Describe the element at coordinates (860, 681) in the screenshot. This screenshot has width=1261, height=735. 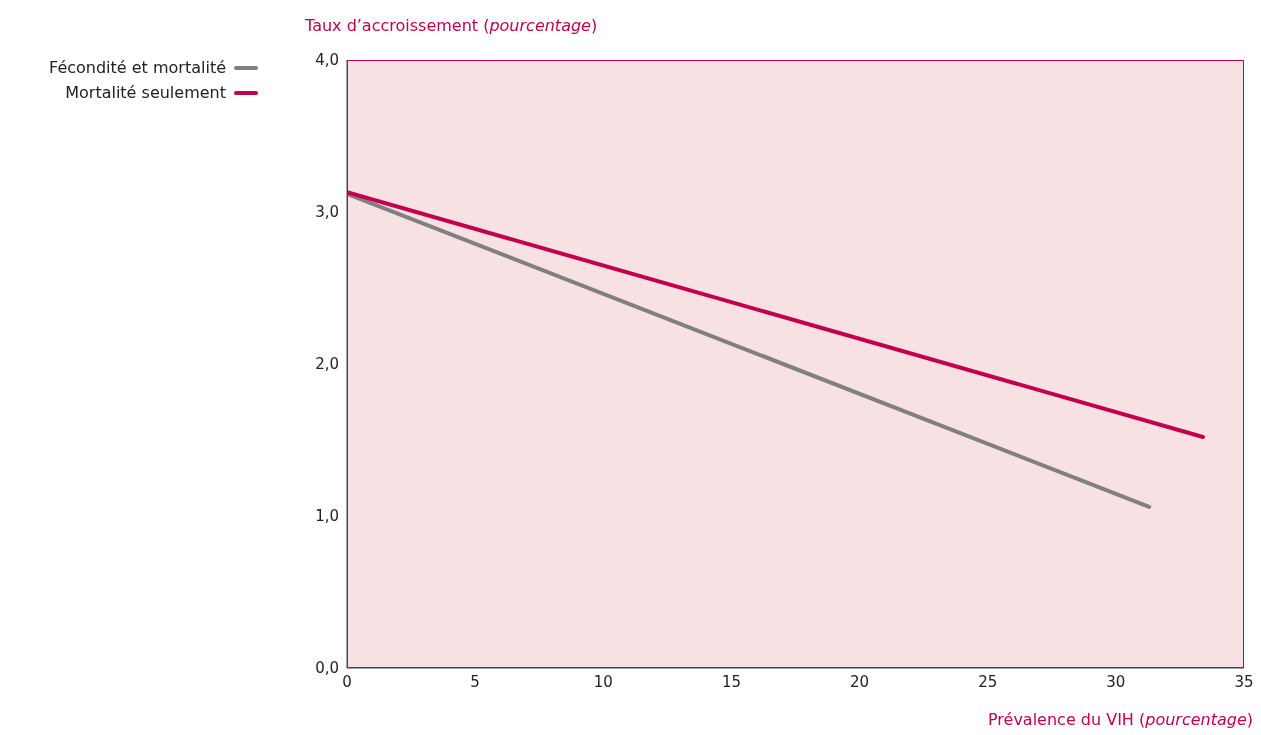
I see `x-tick-label: 20` at that location.